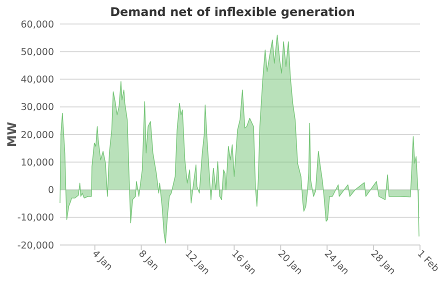 The image size is (445, 281). Describe the element at coordinates (102, 260) in the screenshot. I see `x-tick-label: 4 Jan` at that location.